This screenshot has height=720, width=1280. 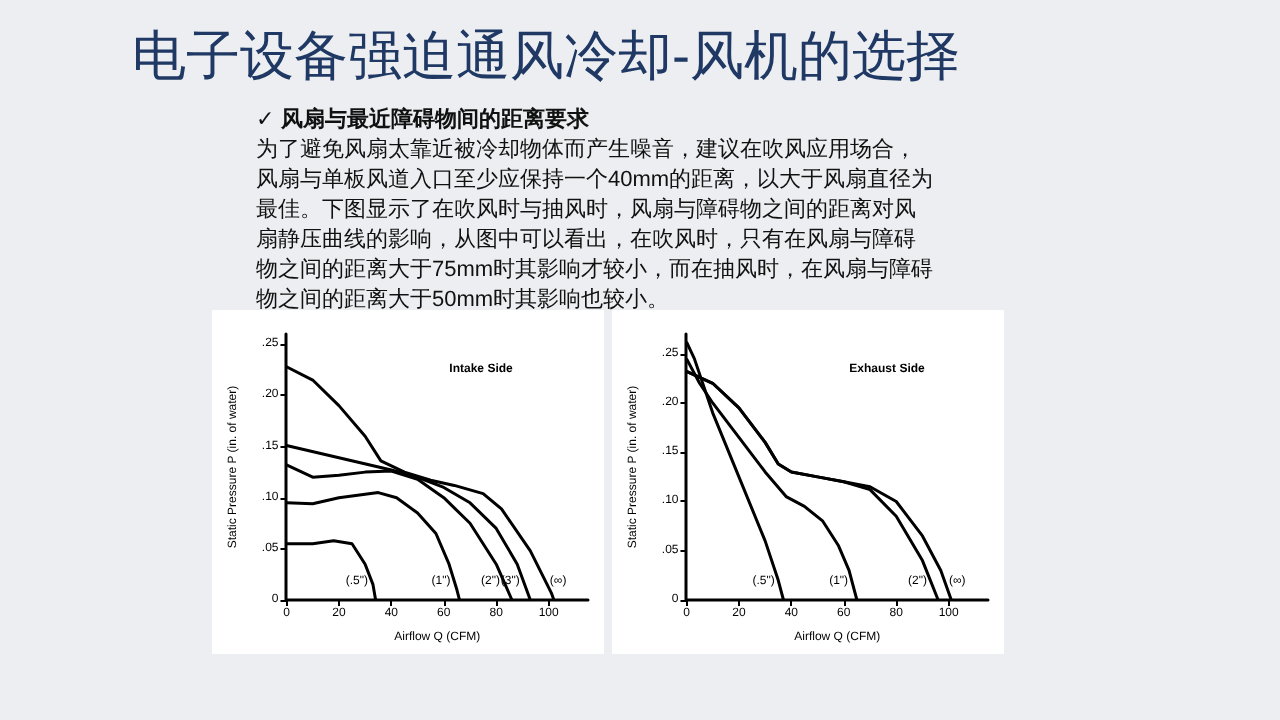 What do you see at coordinates (546, 57) in the screenshot?
I see `text: 电子设备强迫通风冷却-风机的选择` at bounding box center [546, 57].